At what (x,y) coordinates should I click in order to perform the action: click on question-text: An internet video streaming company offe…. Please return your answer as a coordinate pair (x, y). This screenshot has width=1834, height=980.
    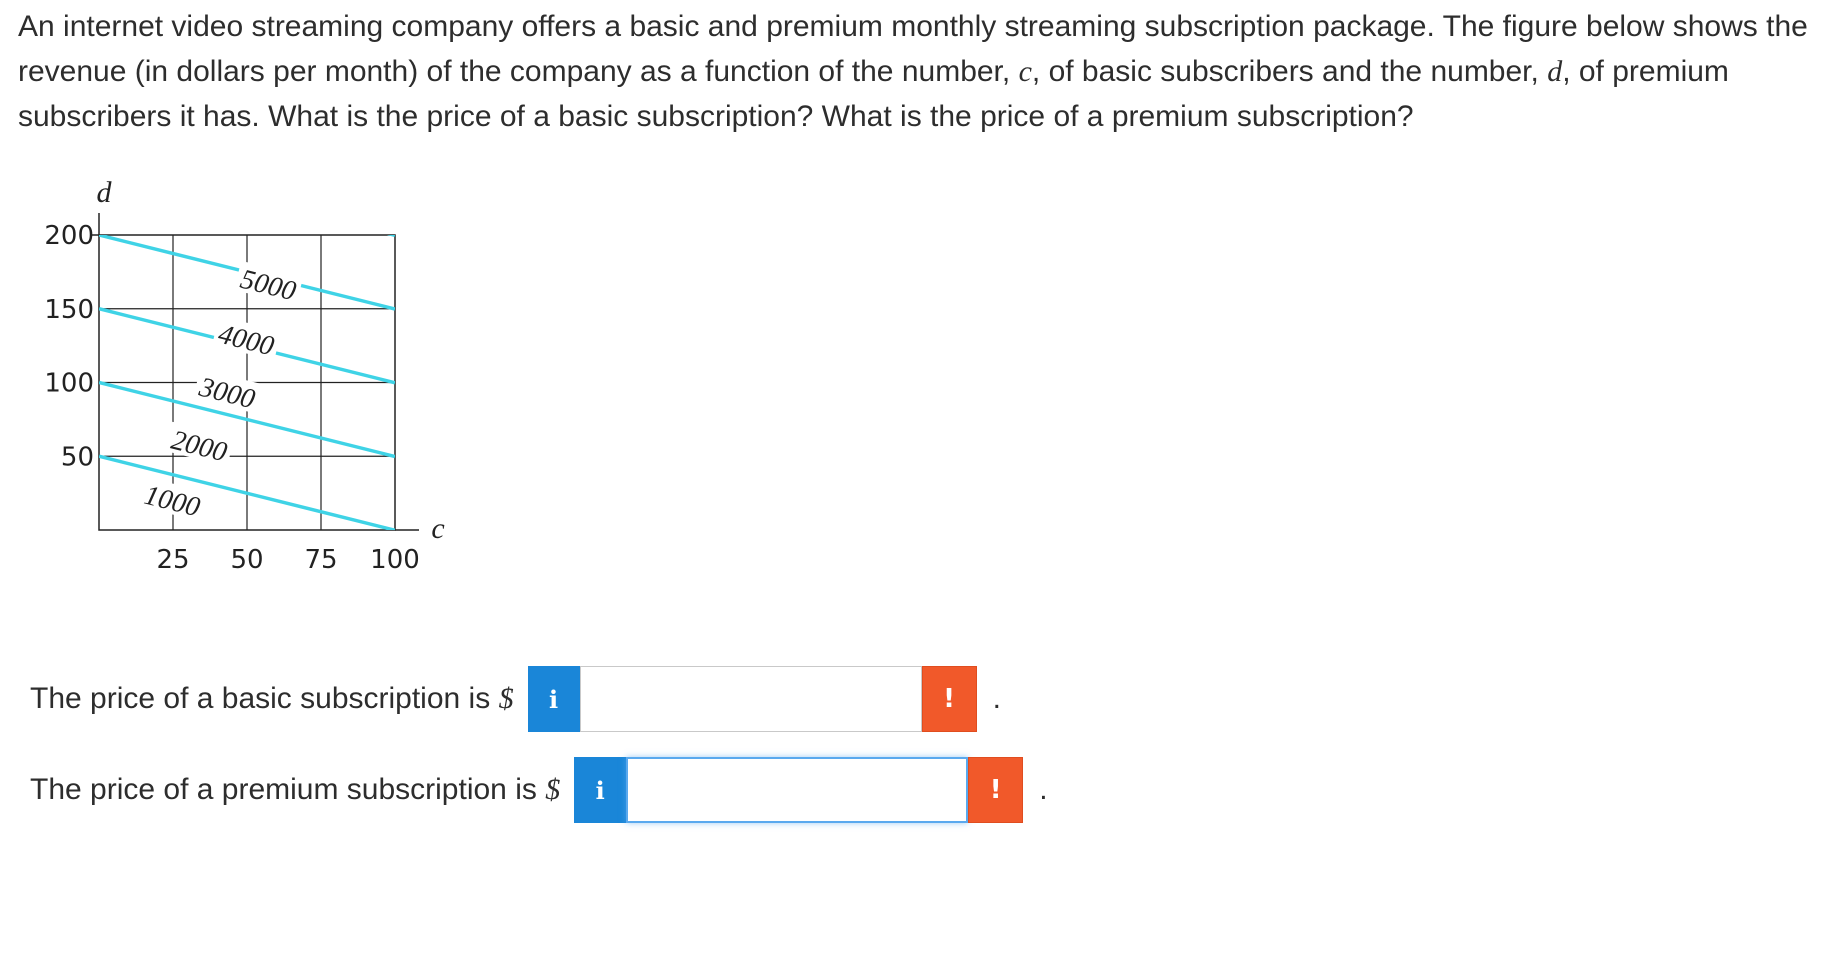
    Looking at the image, I should click on (918, 71).